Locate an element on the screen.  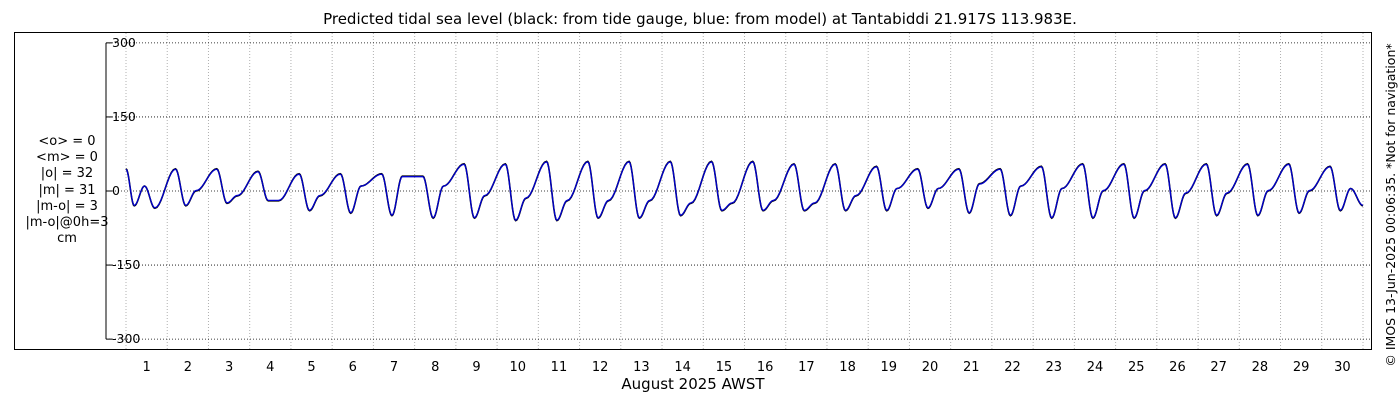
x-axis-label: August 2025 AWST is located at coordinates (693, 384).